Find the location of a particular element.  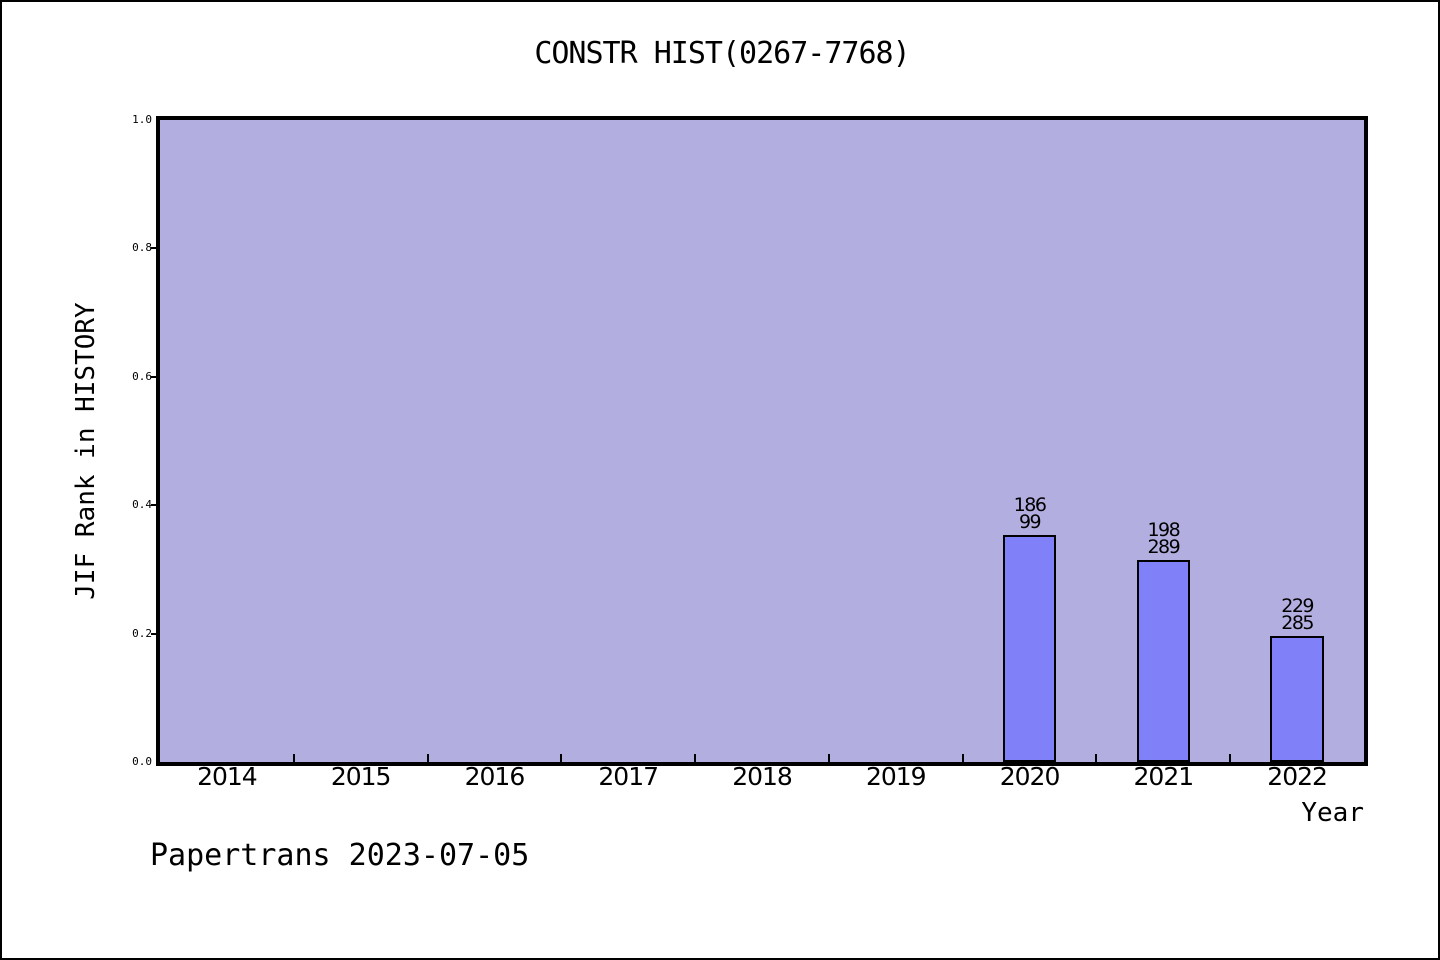

bar-value-label-2022: 229 285 is located at coordinates (1297, 615).